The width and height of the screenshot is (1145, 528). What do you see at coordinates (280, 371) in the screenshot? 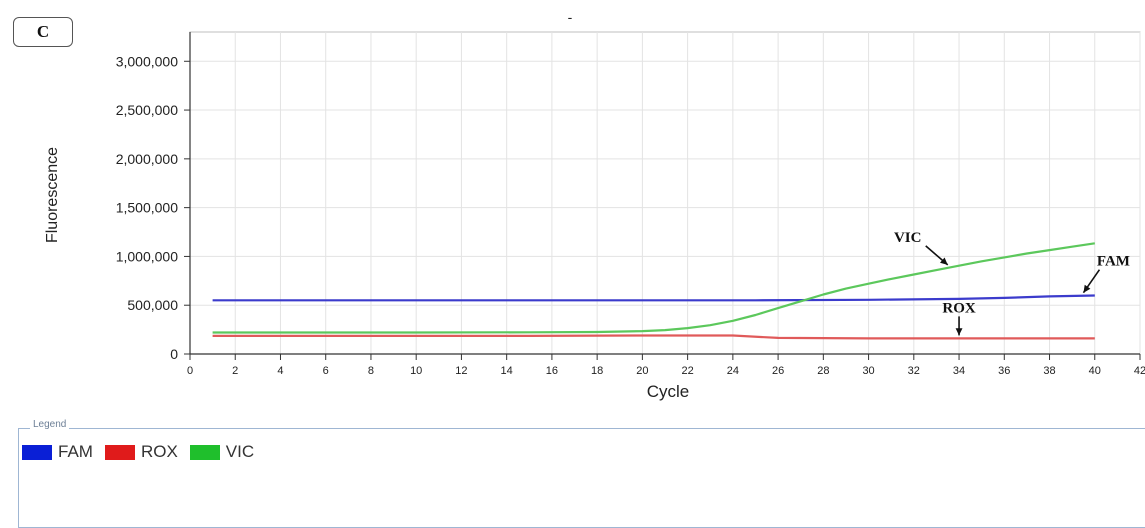
I see `x-tick-label: 4` at bounding box center [280, 371].